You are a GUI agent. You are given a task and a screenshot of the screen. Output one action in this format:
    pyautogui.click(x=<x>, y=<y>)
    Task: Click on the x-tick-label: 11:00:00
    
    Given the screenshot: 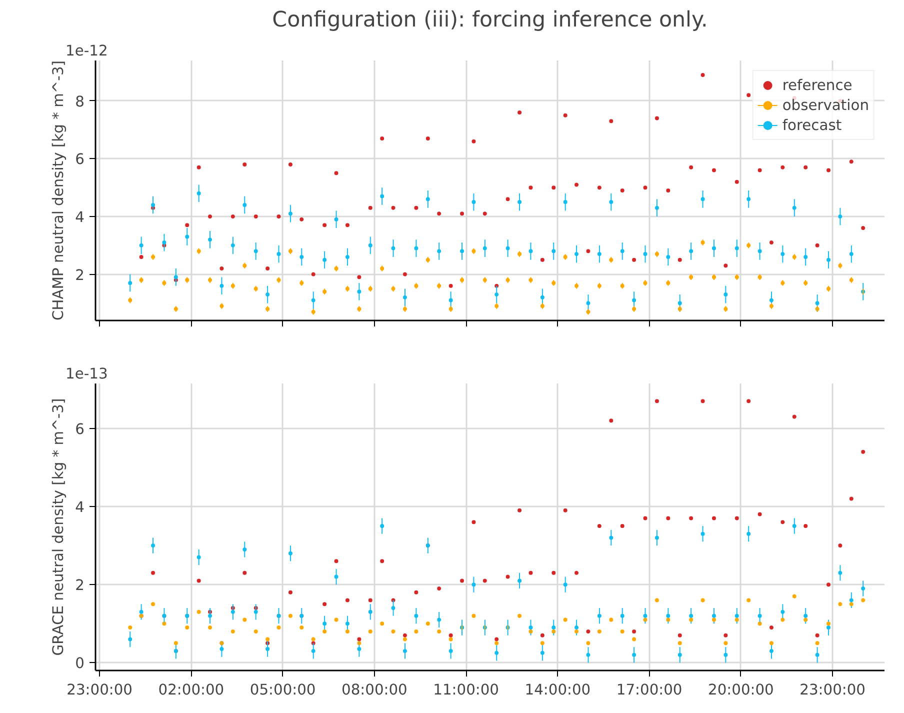 What is the action you would take?
    pyautogui.click(x=466, y=690)
    